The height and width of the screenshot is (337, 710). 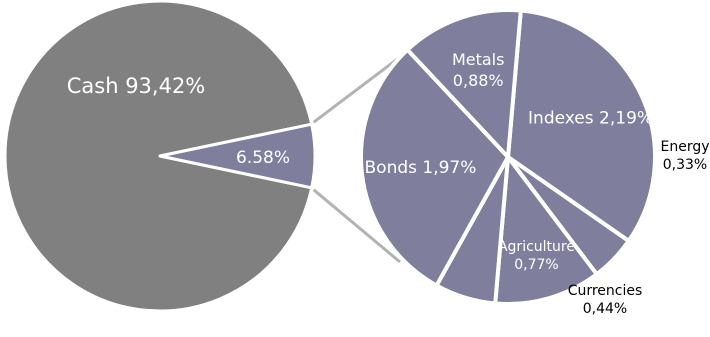 I want to click on sub-slice-agriculture, so click(x=546, y=230).